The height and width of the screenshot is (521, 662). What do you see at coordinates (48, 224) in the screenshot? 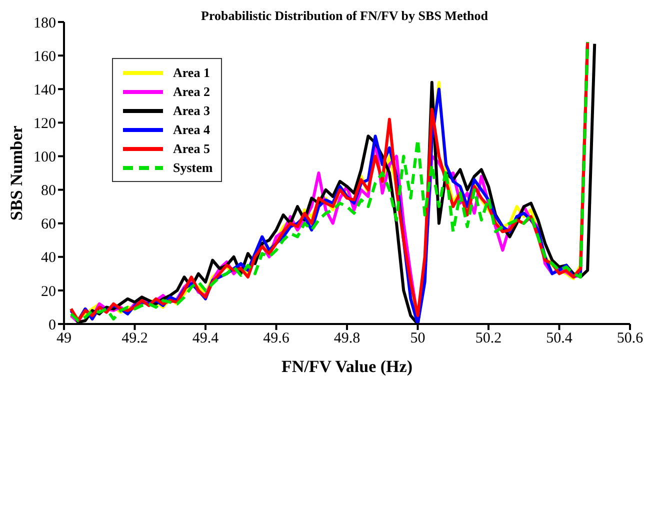
I see `y-tick-label: 60` at bounding box center [48, 224].